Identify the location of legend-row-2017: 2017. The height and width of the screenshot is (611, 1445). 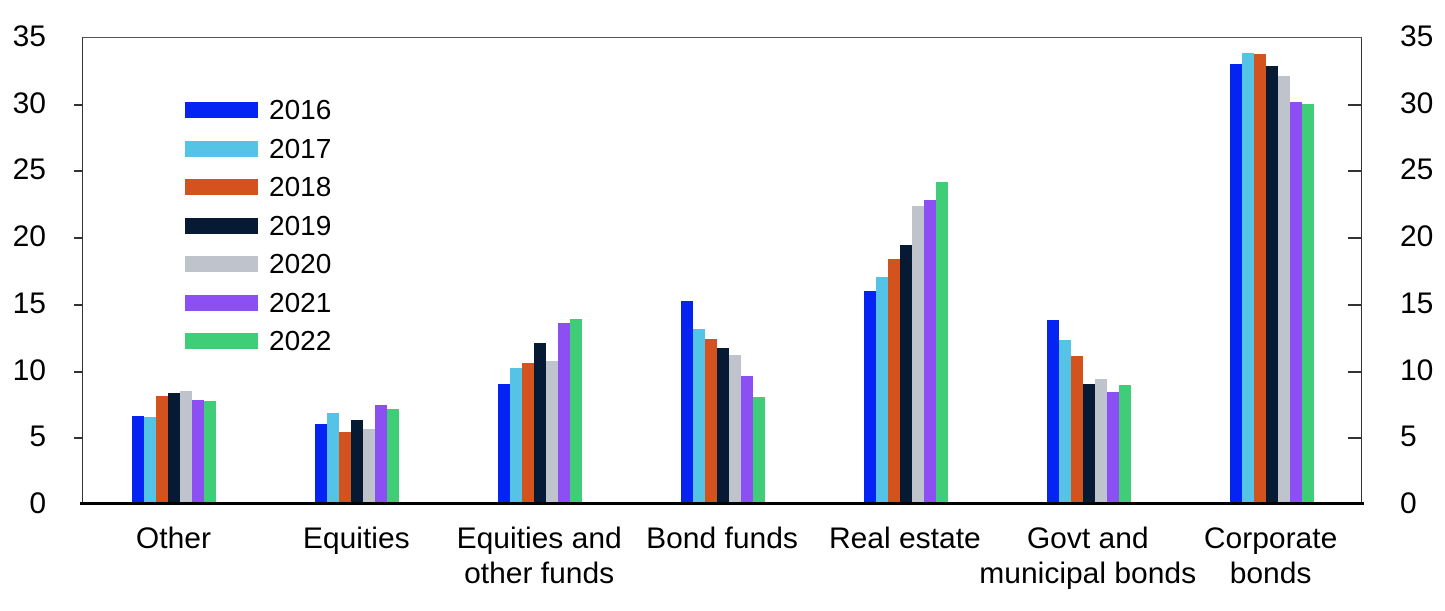
(258, 149).